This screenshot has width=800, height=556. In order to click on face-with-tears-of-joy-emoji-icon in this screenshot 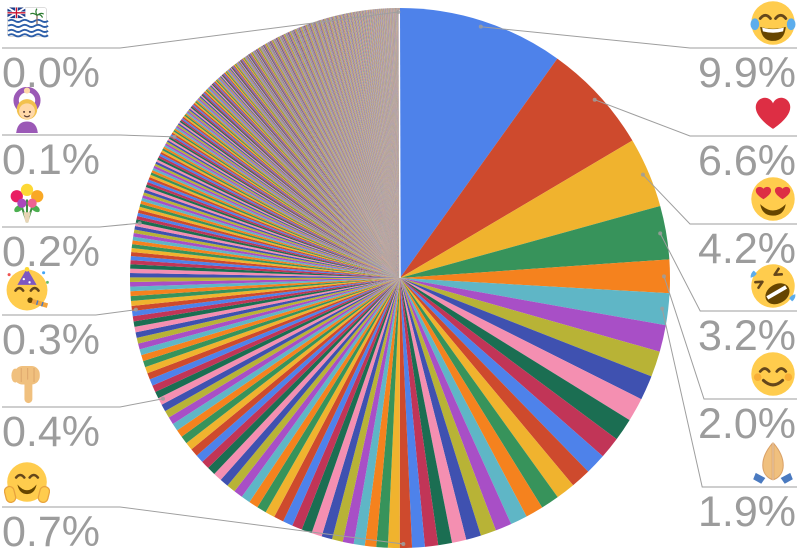, I will do `click(773, 23)`.